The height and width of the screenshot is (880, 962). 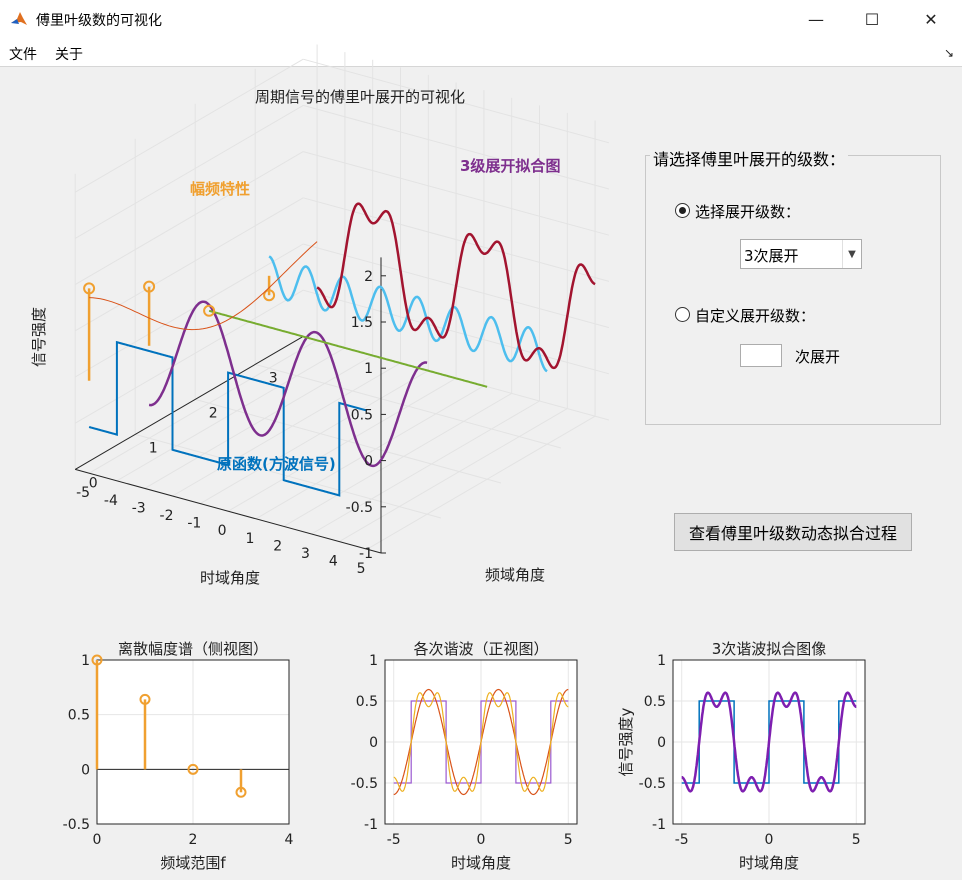 I want to click on main-3d-zlabel: 信号强度, so click(x=39, y=337).